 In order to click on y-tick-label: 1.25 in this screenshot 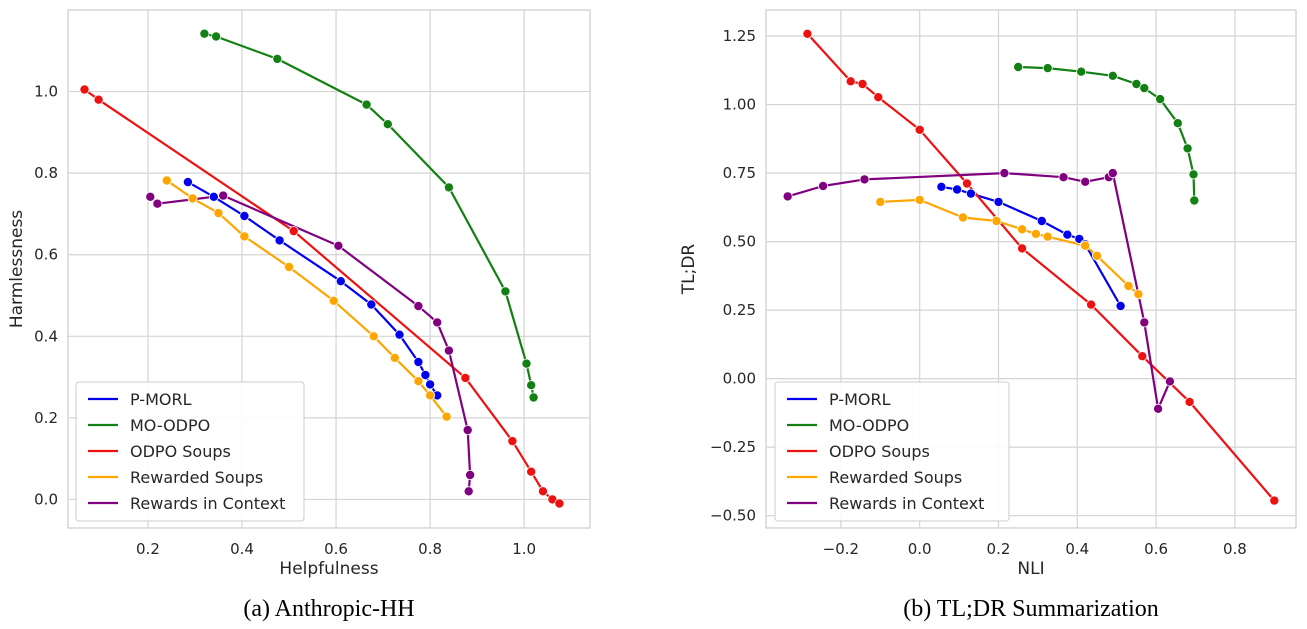, I will do `click(739, 36)`.